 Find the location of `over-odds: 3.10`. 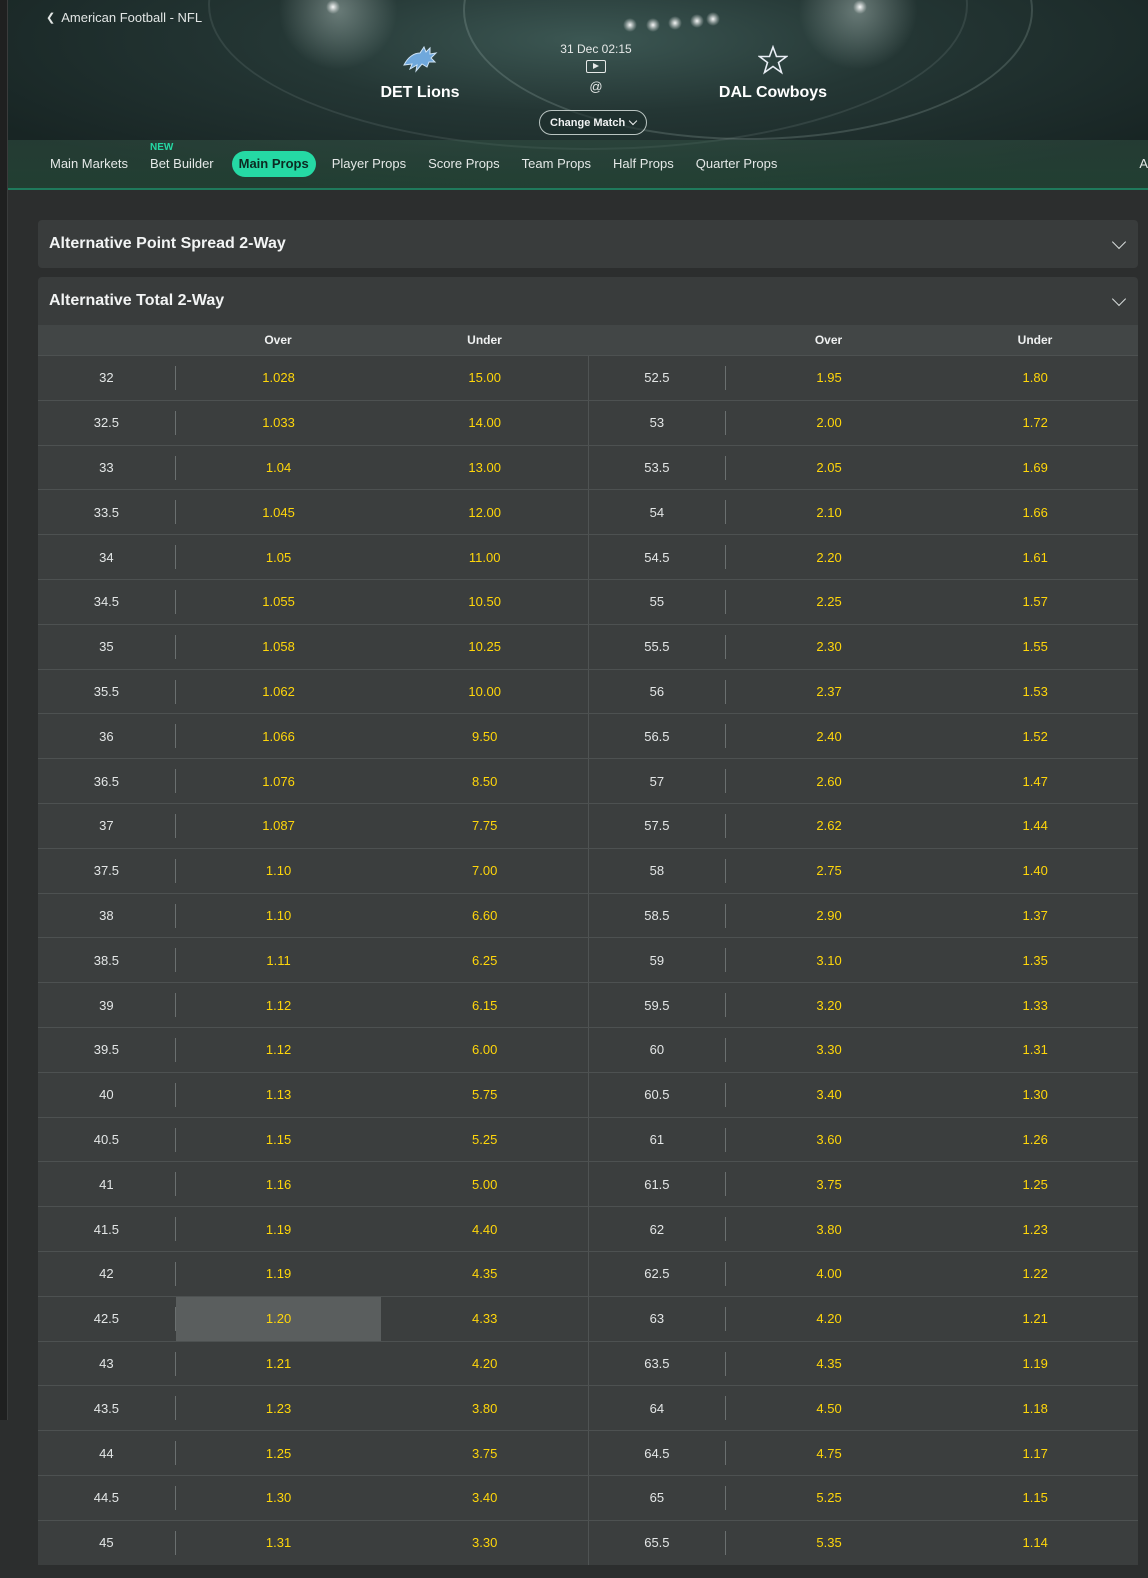

over-odds: 3.10 is located at coordinates (829, 960).